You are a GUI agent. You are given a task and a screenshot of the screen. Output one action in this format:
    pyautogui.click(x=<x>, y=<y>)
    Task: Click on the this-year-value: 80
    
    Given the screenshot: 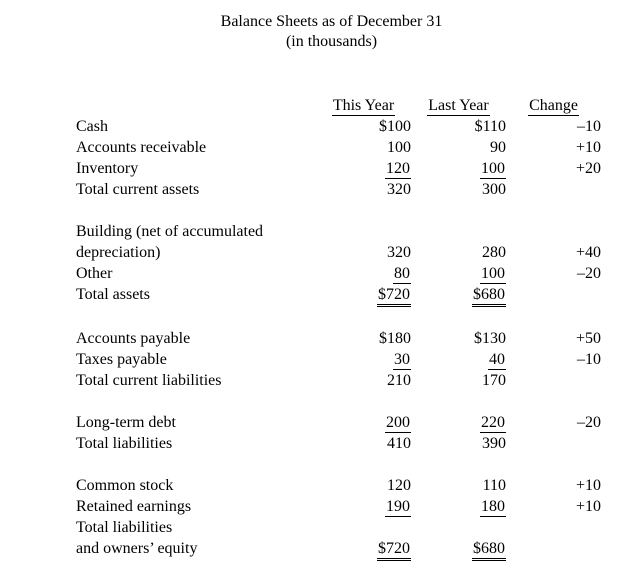 What is the action you would take?
    pyautogui.click(x=402, y=274)
    